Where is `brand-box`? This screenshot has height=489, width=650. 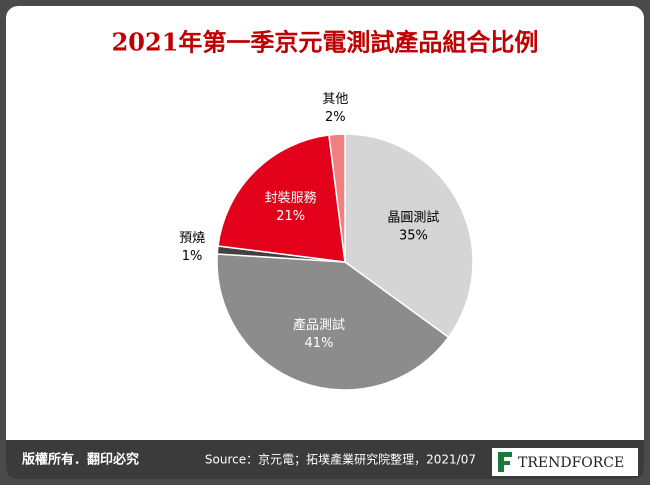
brand-box is located at coordinates (565, 462).